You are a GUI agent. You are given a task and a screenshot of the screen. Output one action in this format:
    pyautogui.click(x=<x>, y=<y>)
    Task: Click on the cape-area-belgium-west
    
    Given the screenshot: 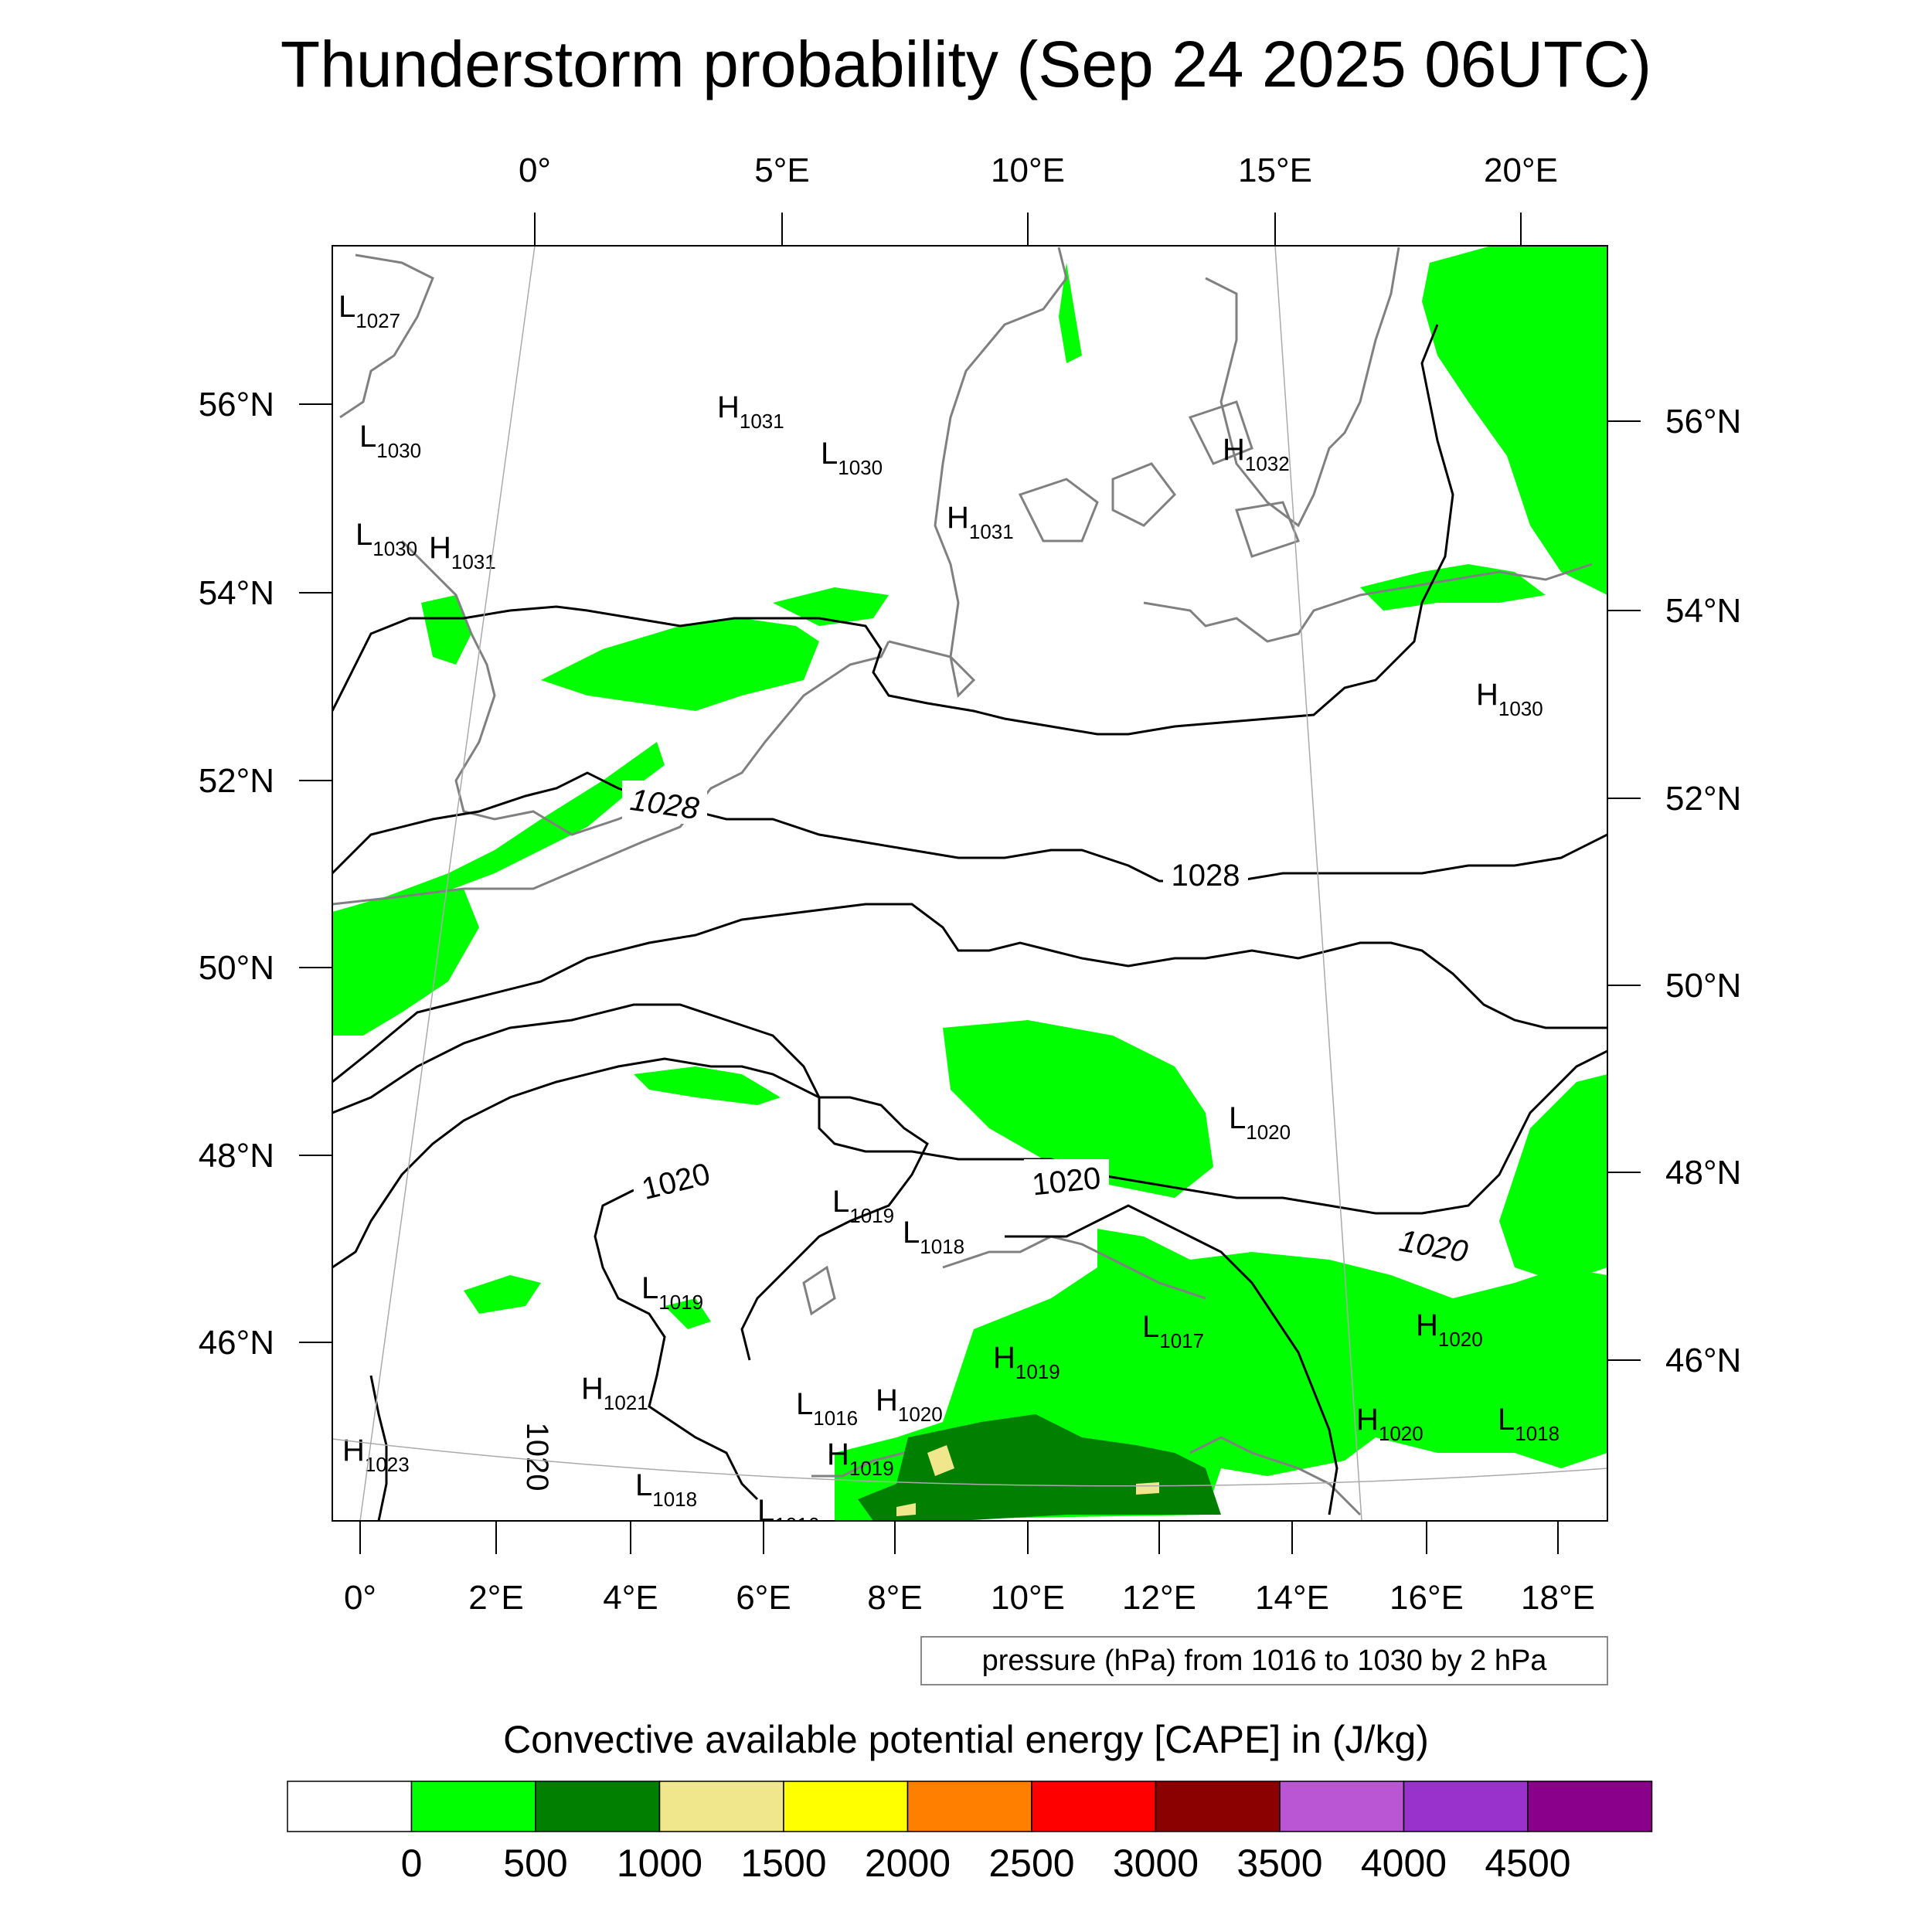 What is the action you would take?
    pyautogui.click(x=406, y=963)
    